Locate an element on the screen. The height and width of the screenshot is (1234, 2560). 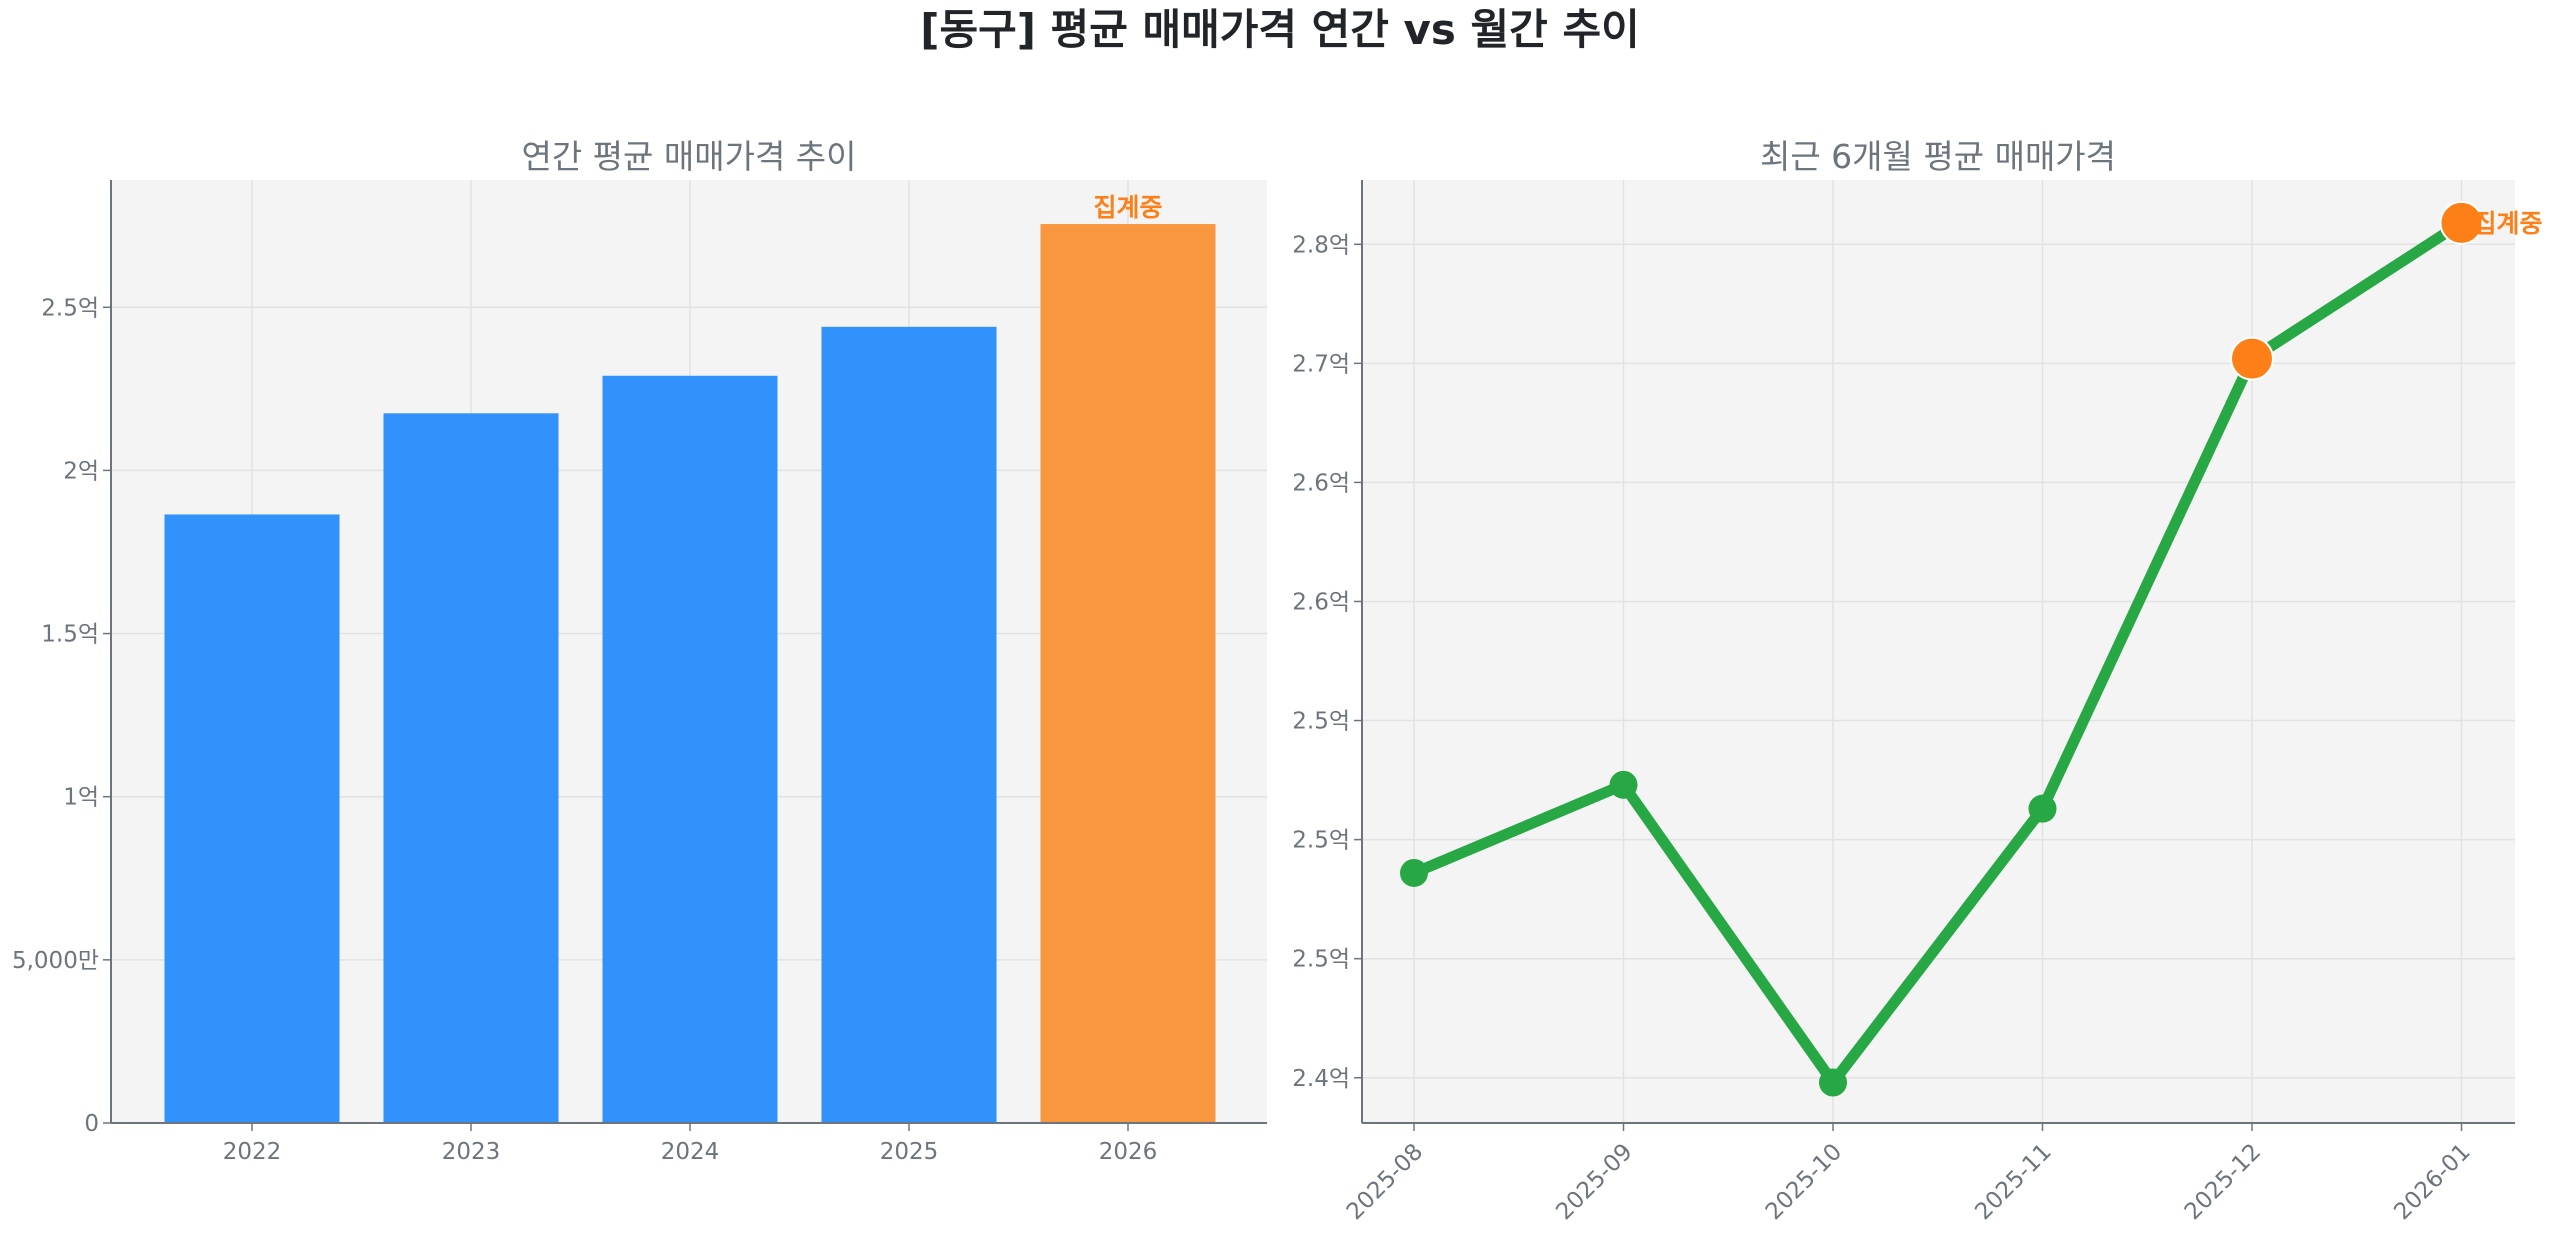
bar-2022 is located at coordinates (252, 818).